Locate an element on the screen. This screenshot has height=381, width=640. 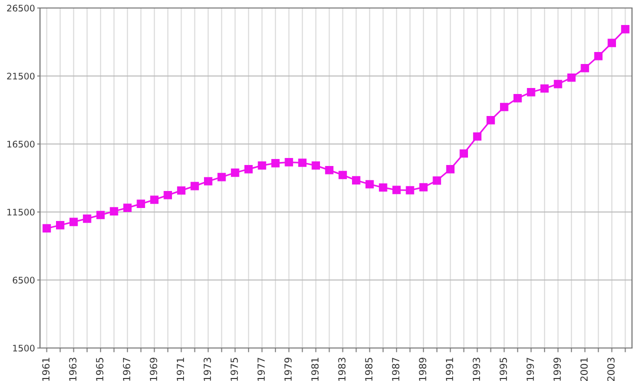
y-tick-label: 11500 is located at coordinates (21, 212).